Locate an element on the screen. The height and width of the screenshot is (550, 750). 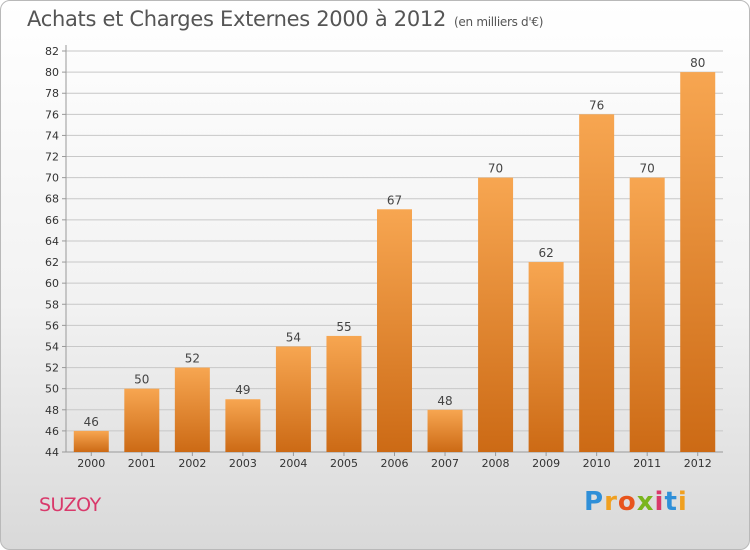
value-label-2003: 49 is located at coordinates (242, 390).